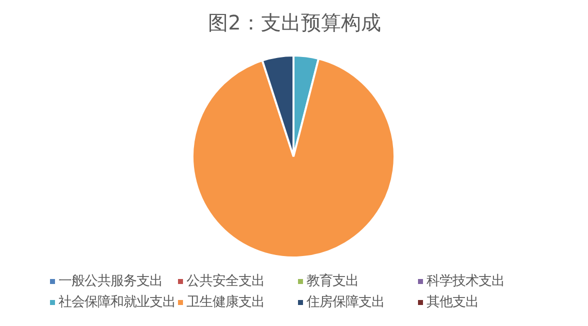 This screenshot has width=588, height=326. What do you see at coordinates (465, 281) in the screenshot?
I see `legend-label: 科学技术支出` at bounding box center [465, 281].